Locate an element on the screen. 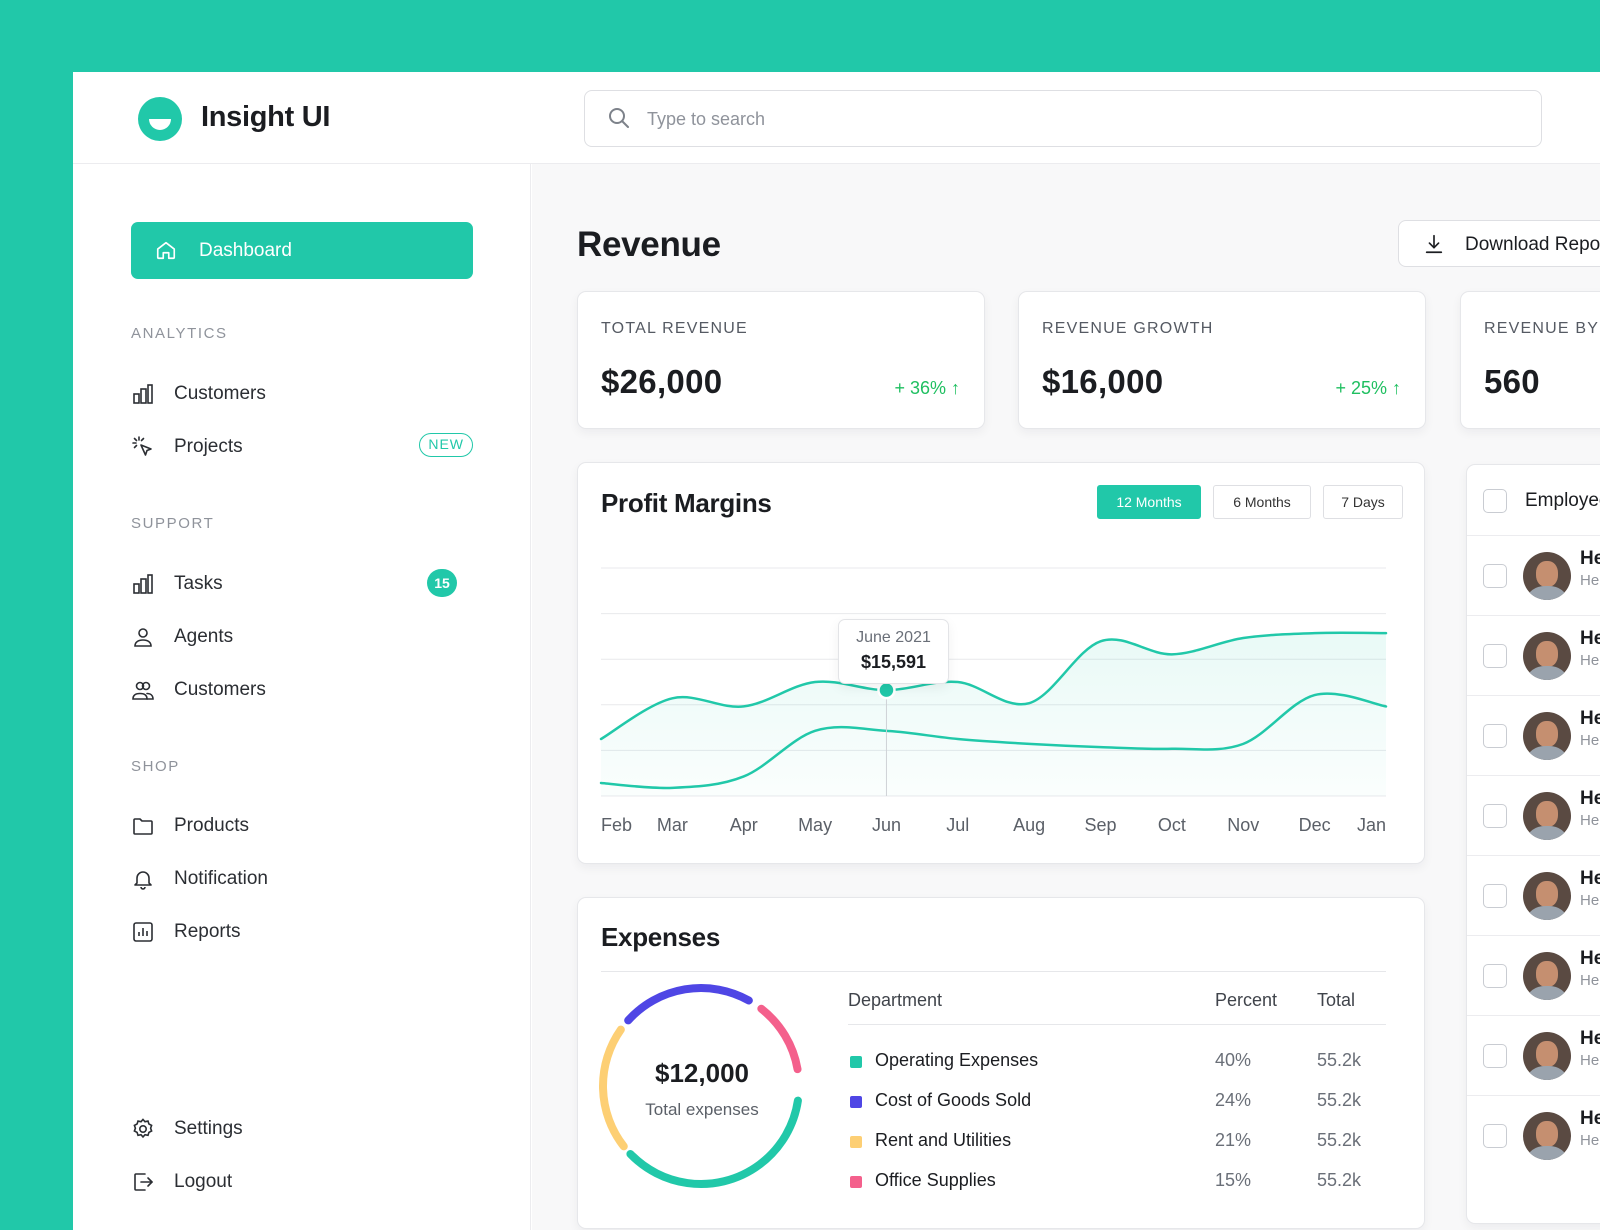 The width and height of the screenshot is (1600, 1230). sidebar-item-customers-support: Customers is located at coordinates (302, 690).